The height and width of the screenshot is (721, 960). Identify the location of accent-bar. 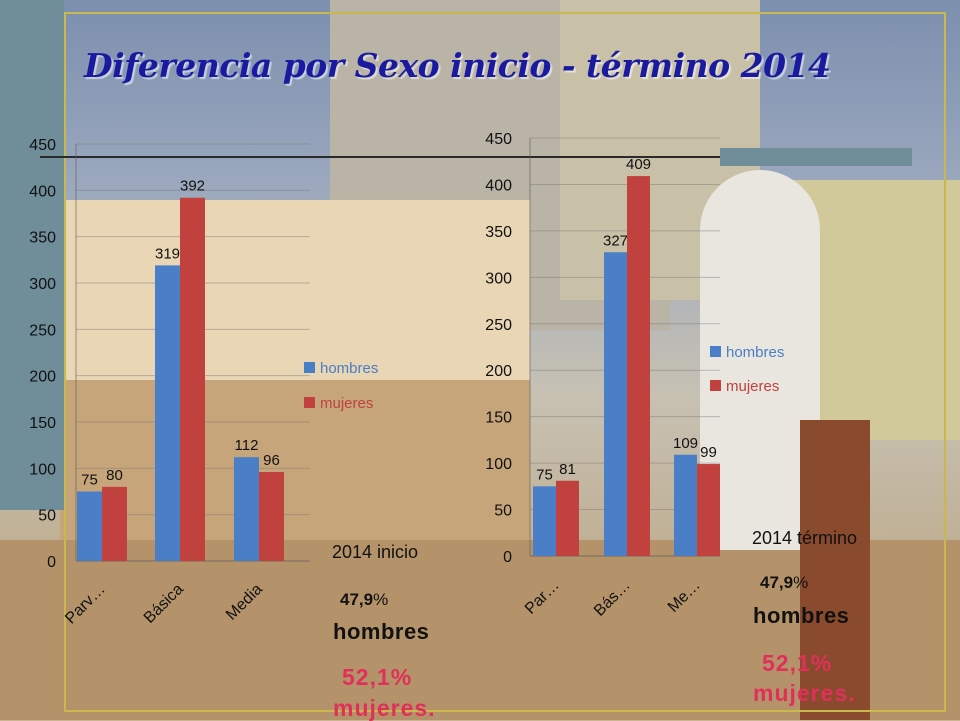
(816, 157).